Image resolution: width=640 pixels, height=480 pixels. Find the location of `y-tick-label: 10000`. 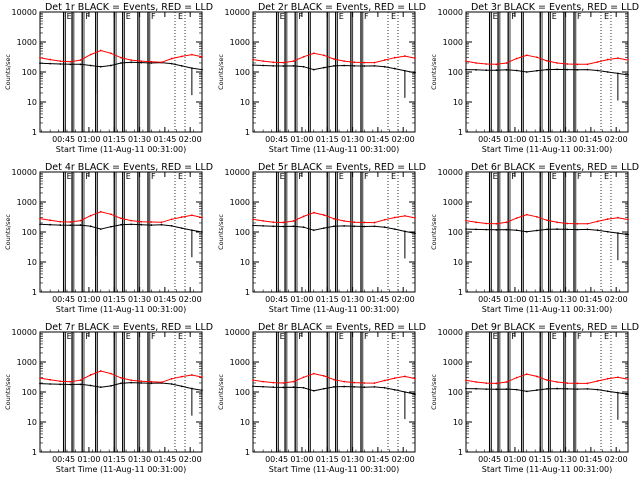

y-tick-label: 10000 is located at coordinates (24, 12).